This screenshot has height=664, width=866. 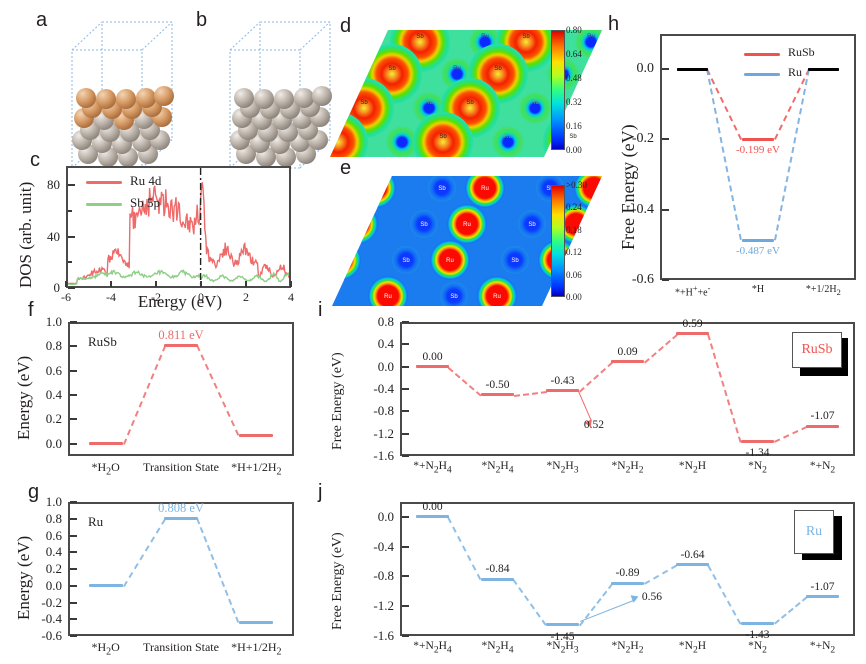 I want to click on panel-d-colorbar, so click(x=558, y=90).